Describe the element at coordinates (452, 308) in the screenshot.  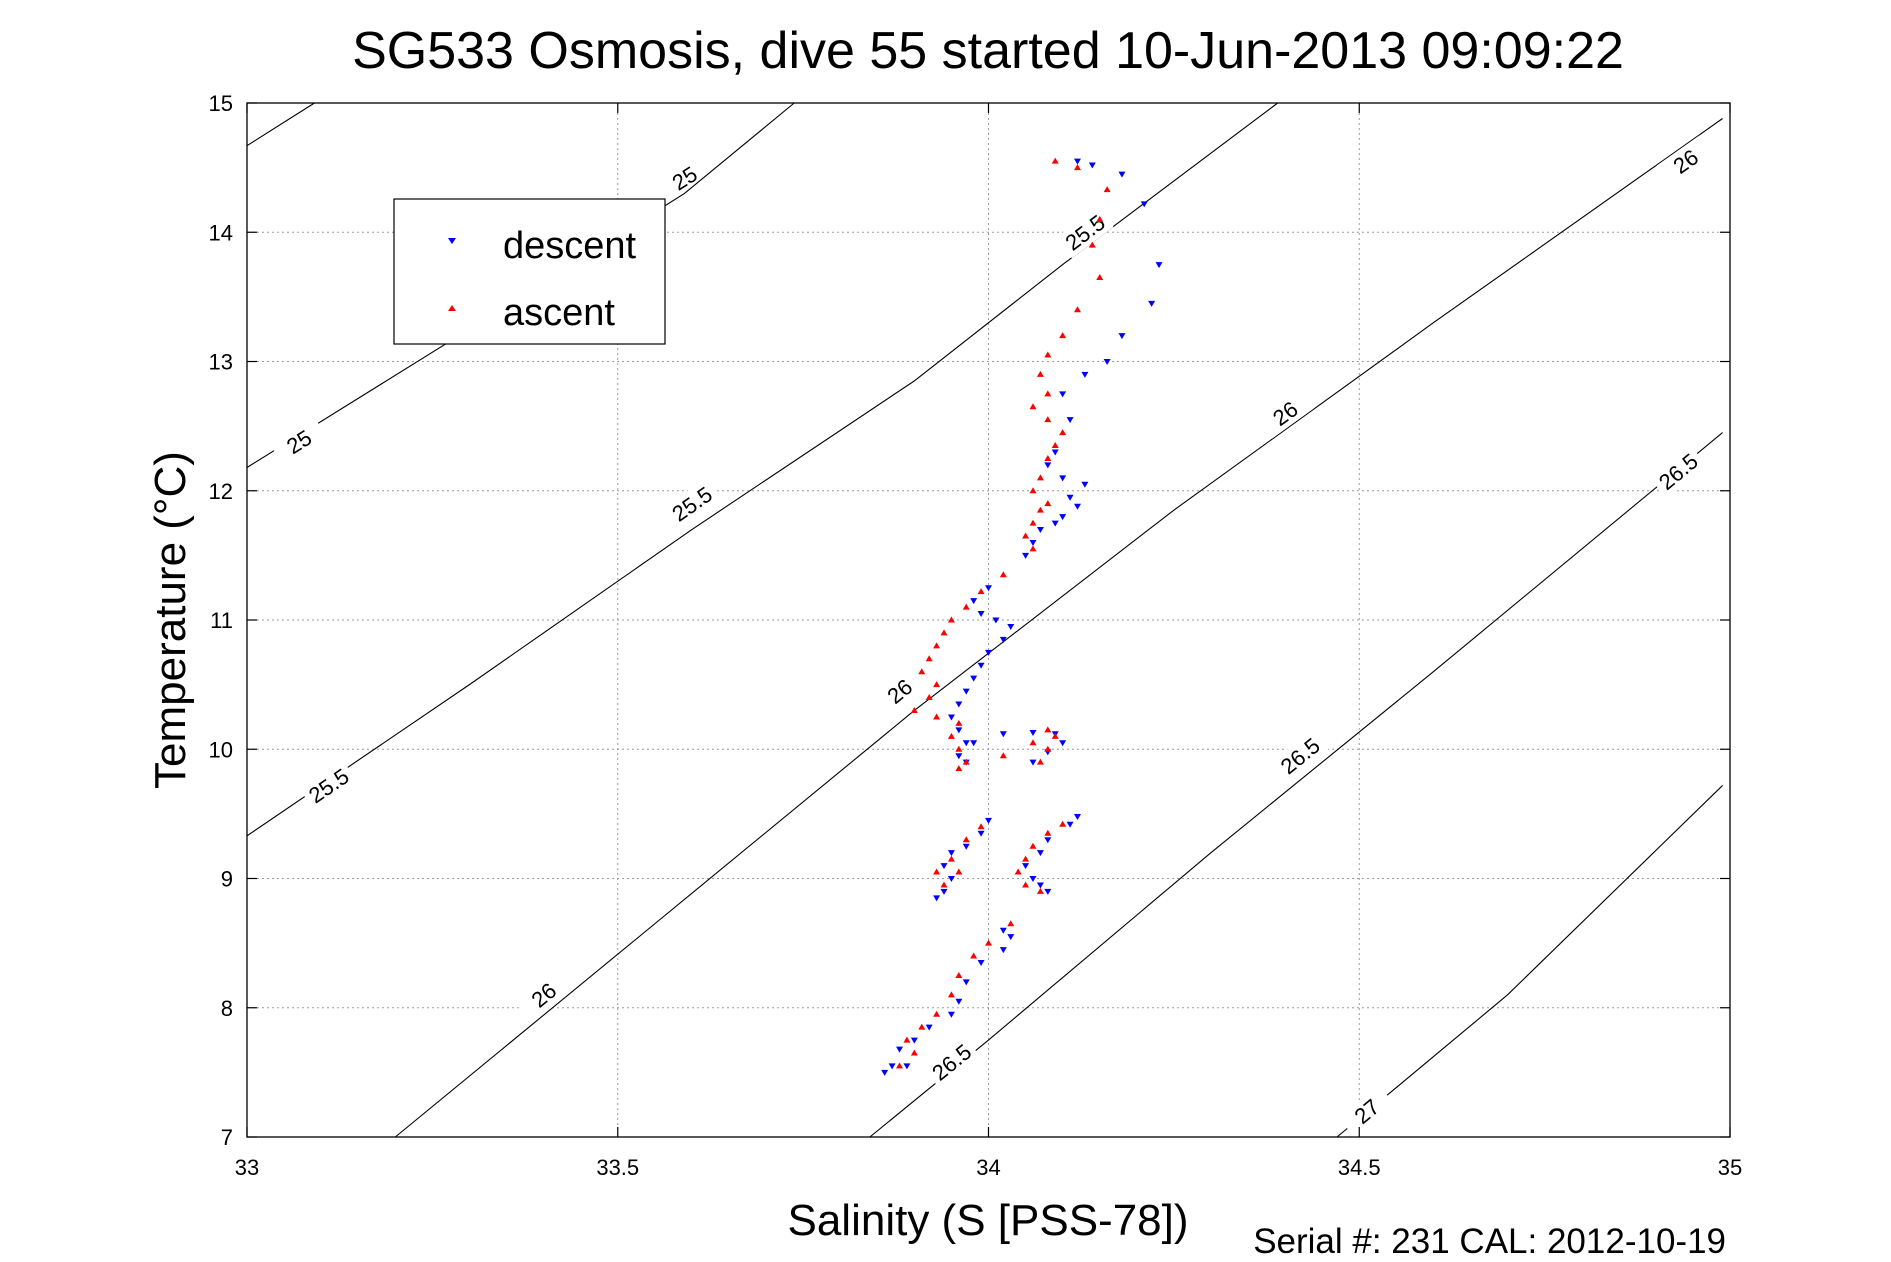
I see `legend-ascent-marker` at that location.